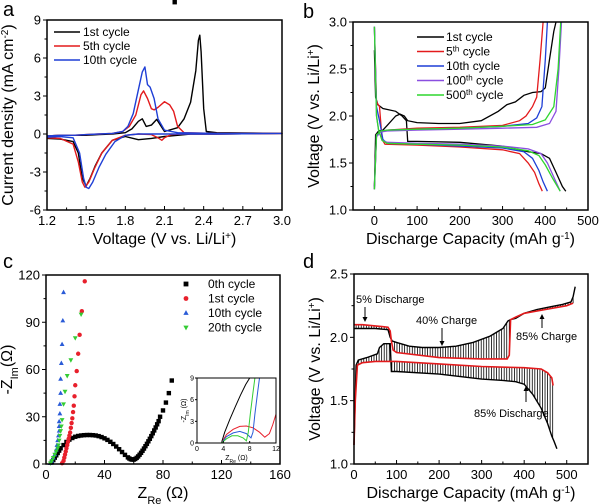  What do you see at coordinates (276, 449) in the screenshot?
I see `x-tick-label: 12` at bounding box center [276, 449].